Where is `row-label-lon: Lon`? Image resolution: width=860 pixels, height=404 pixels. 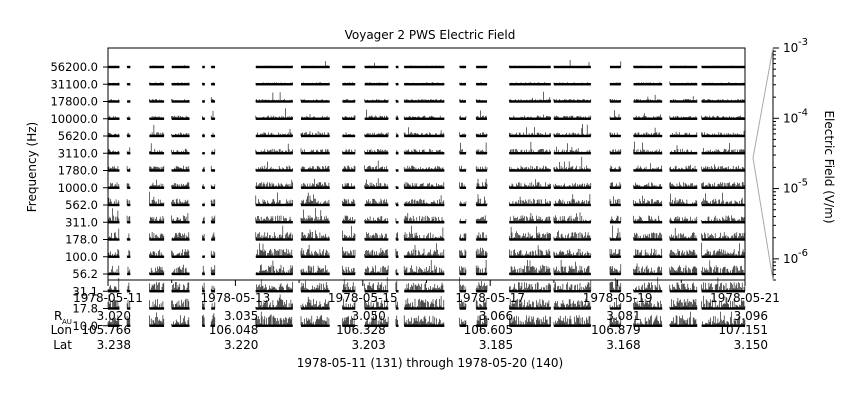 row-label-lon: Lon is located at coordinates (61, 330).